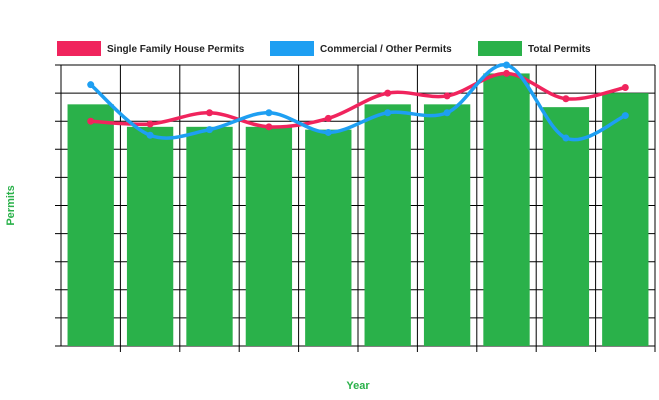 This screenshot has width=659, height=400. I want to click on x-axis-title: Year, so click(358, 386).